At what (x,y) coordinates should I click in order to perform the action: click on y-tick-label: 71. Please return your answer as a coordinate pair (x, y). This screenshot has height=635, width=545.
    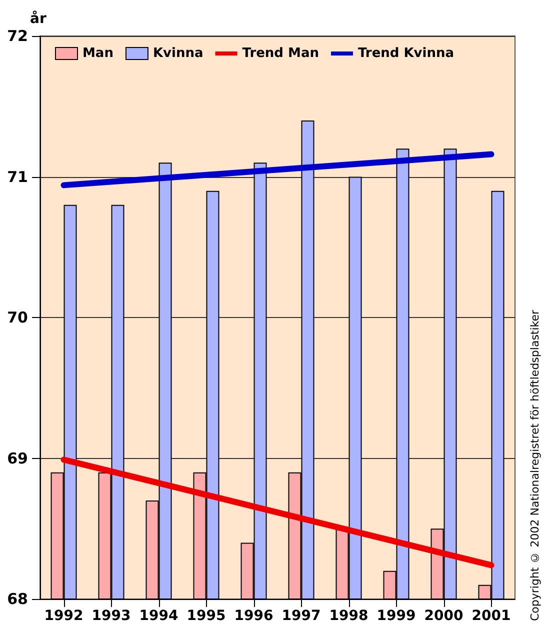
    Looking at the image, I should click on (17, 177).